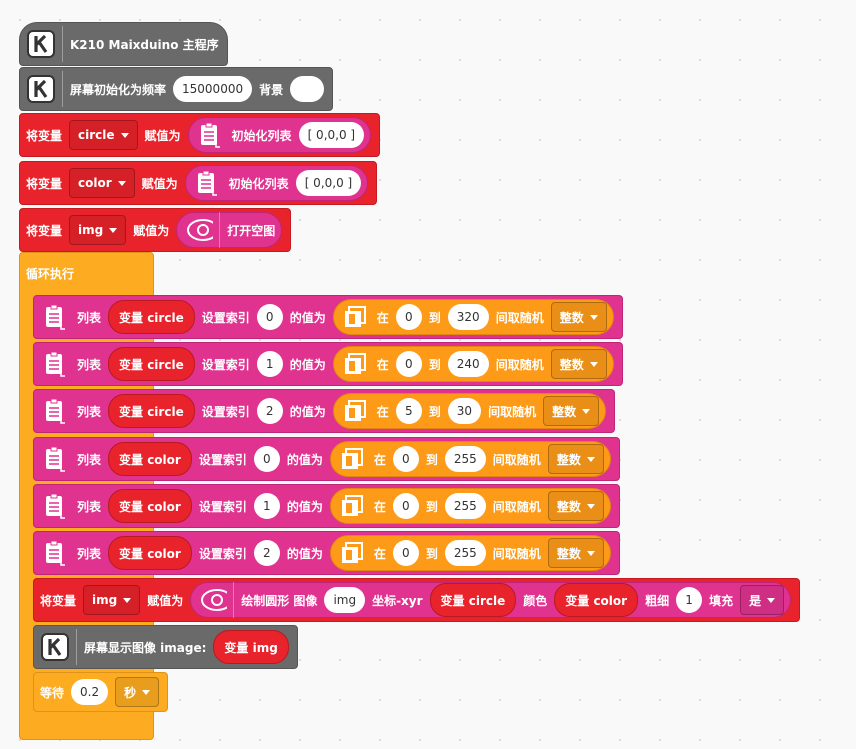  I want to click on label: 间取随机, so click(512, 411).